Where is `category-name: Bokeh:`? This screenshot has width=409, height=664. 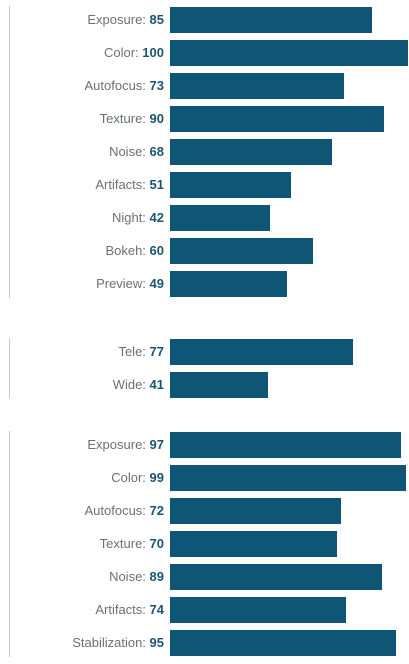 category-name: Bokeh: is located at coordinates (127, 250).